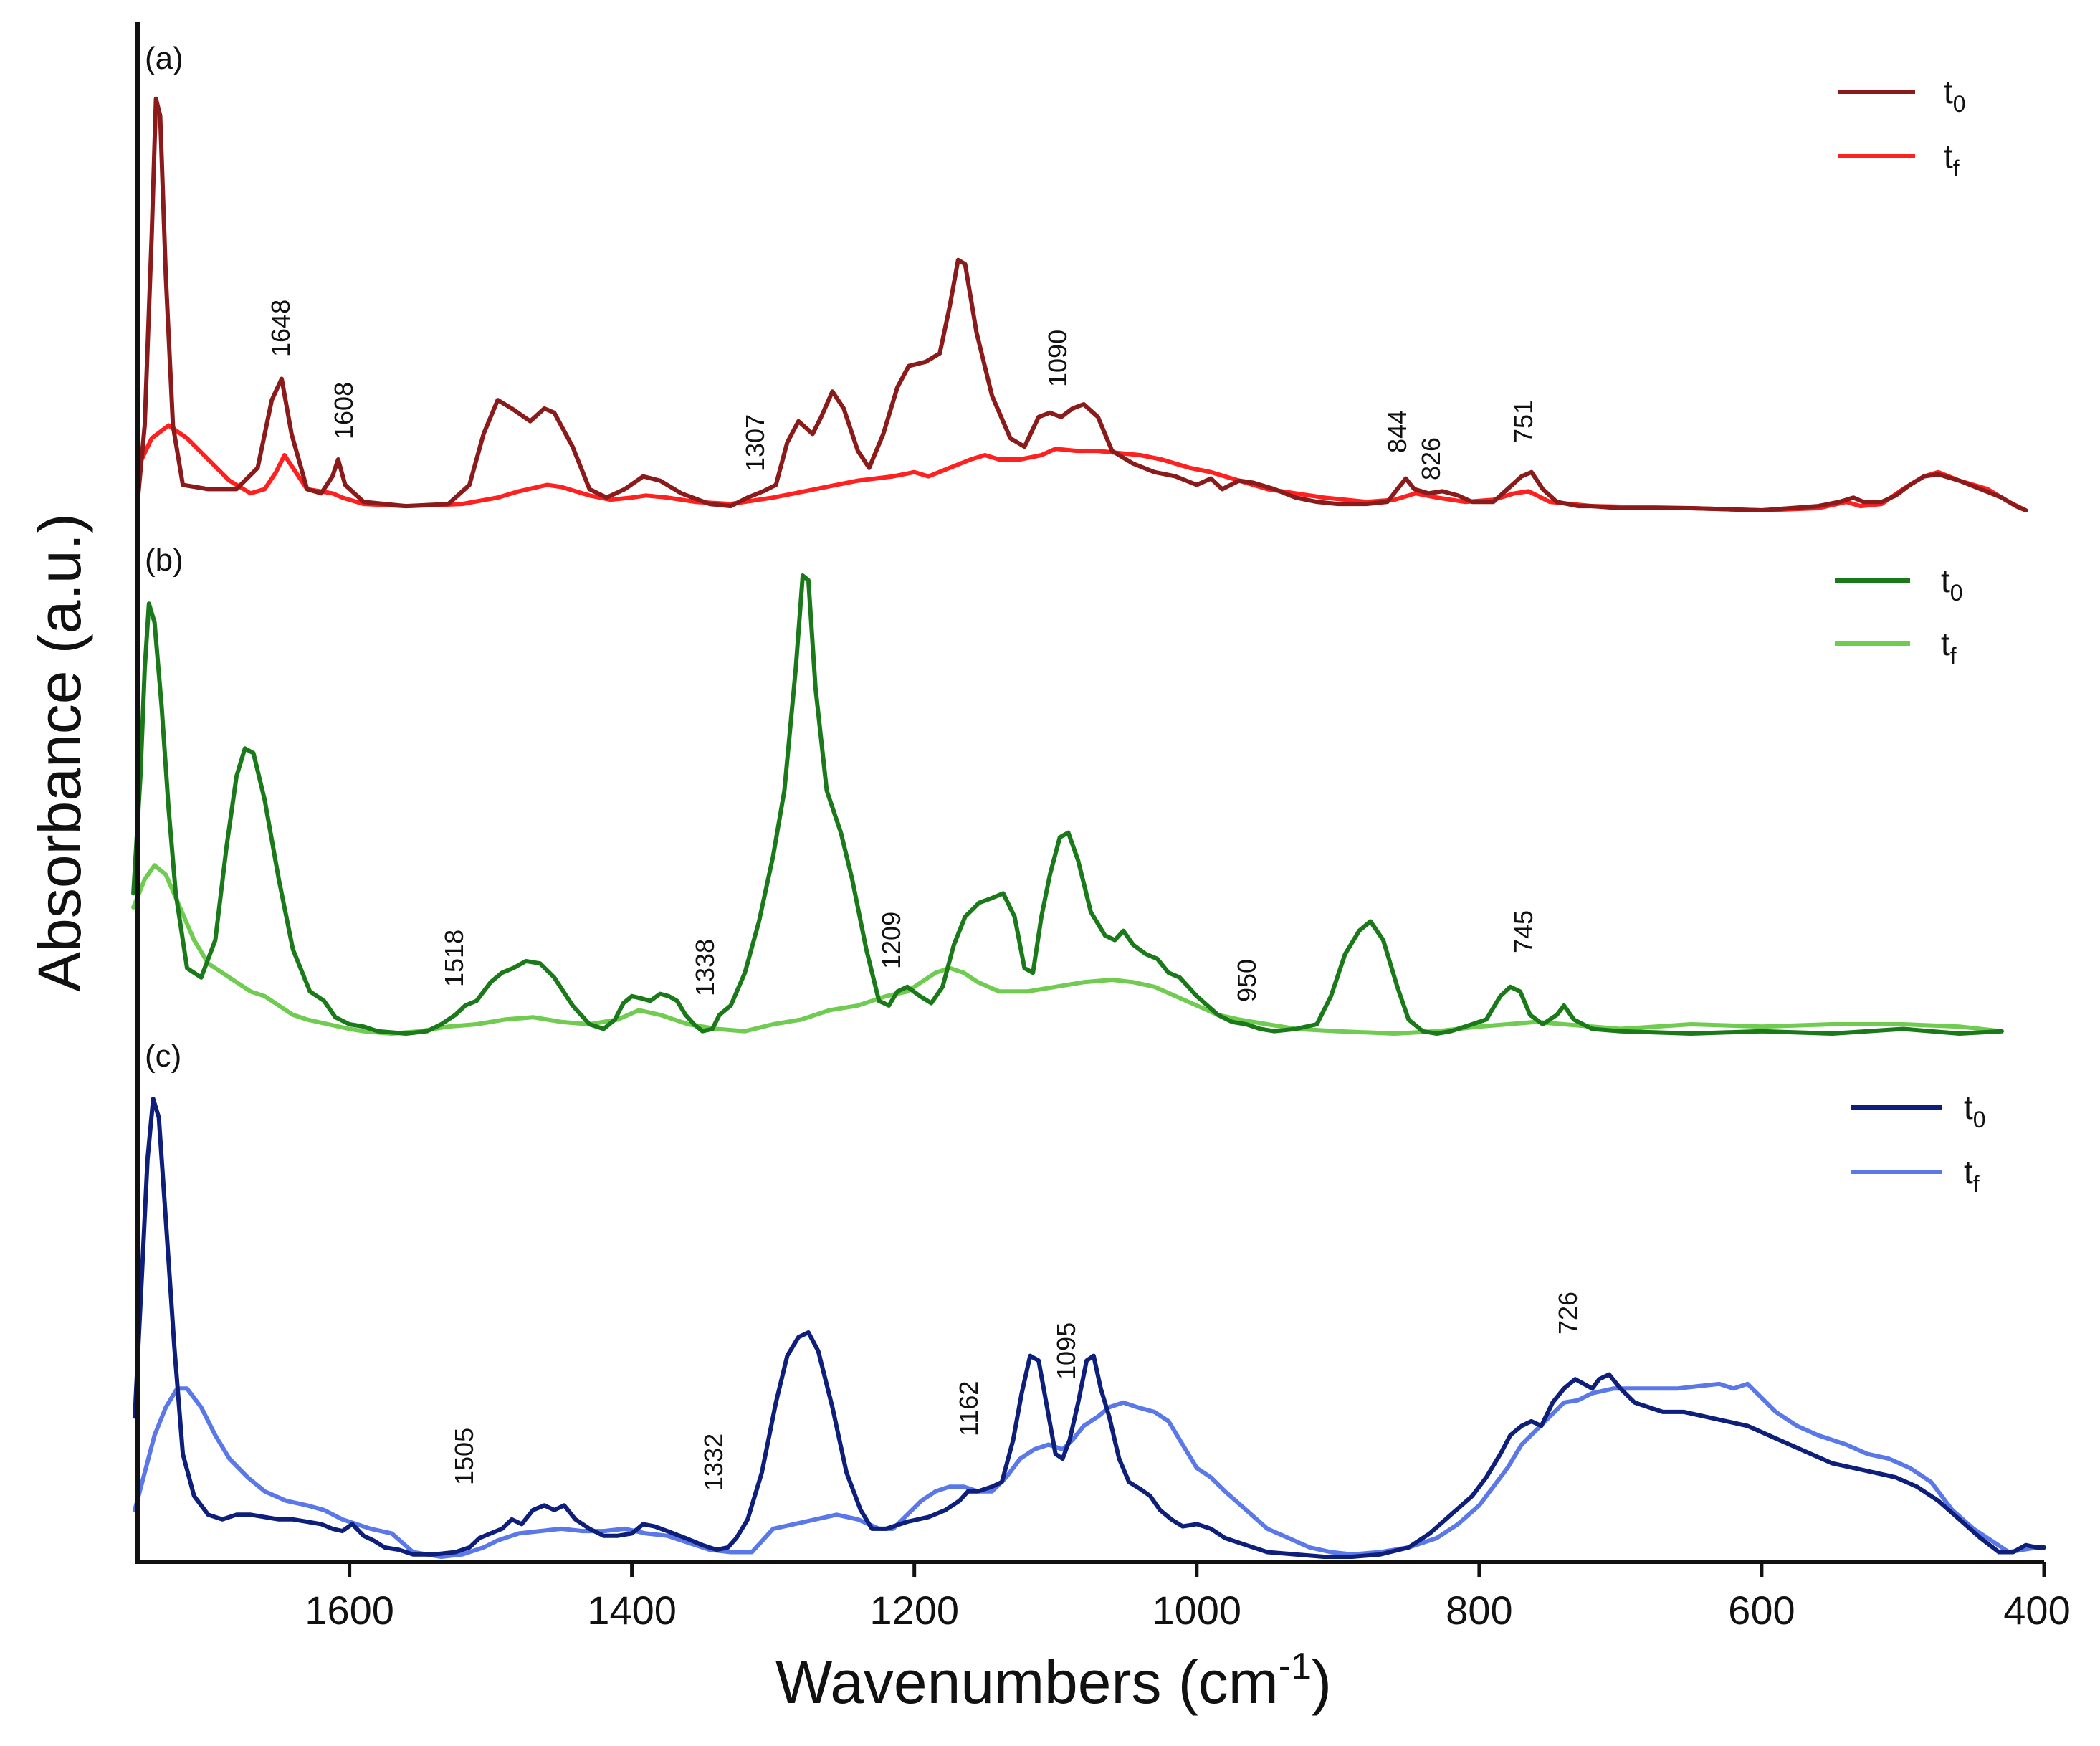 The width and height of the screenshot is (2100, 1746). Describe the element at coordinates (1523, 421) in the screenshot. I see `peak-label-751: 751` at that location.